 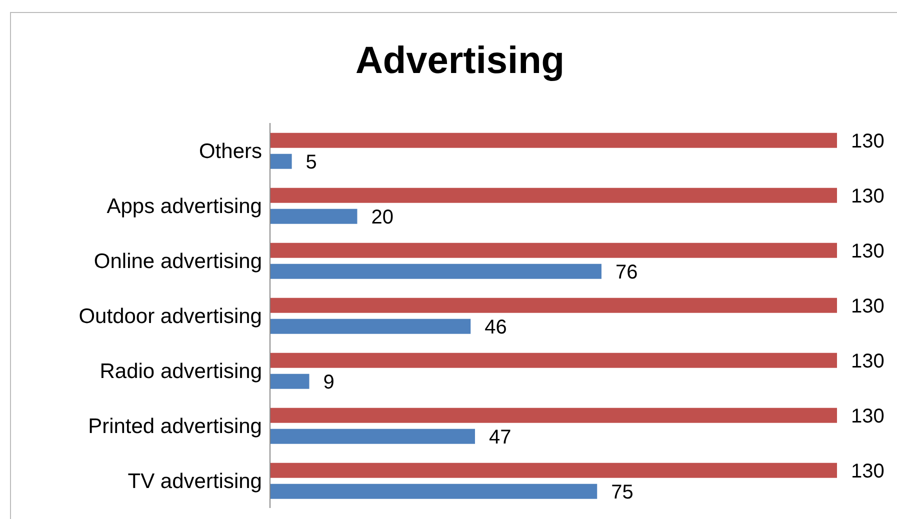 I want to click on y-tick-label: Outdoor advertising, so click(x=170, y=316).